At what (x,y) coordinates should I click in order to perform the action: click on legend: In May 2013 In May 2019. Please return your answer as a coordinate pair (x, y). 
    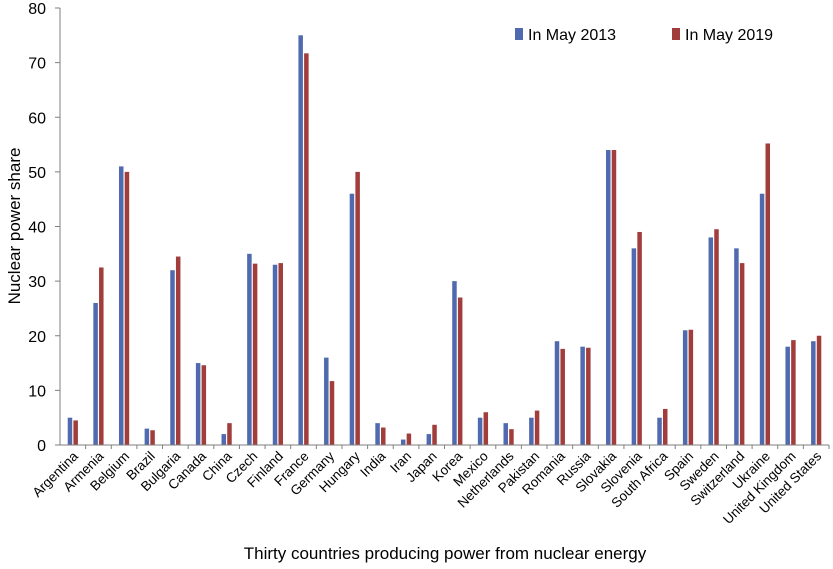
    Looking at the image, I should click on (644, 35).